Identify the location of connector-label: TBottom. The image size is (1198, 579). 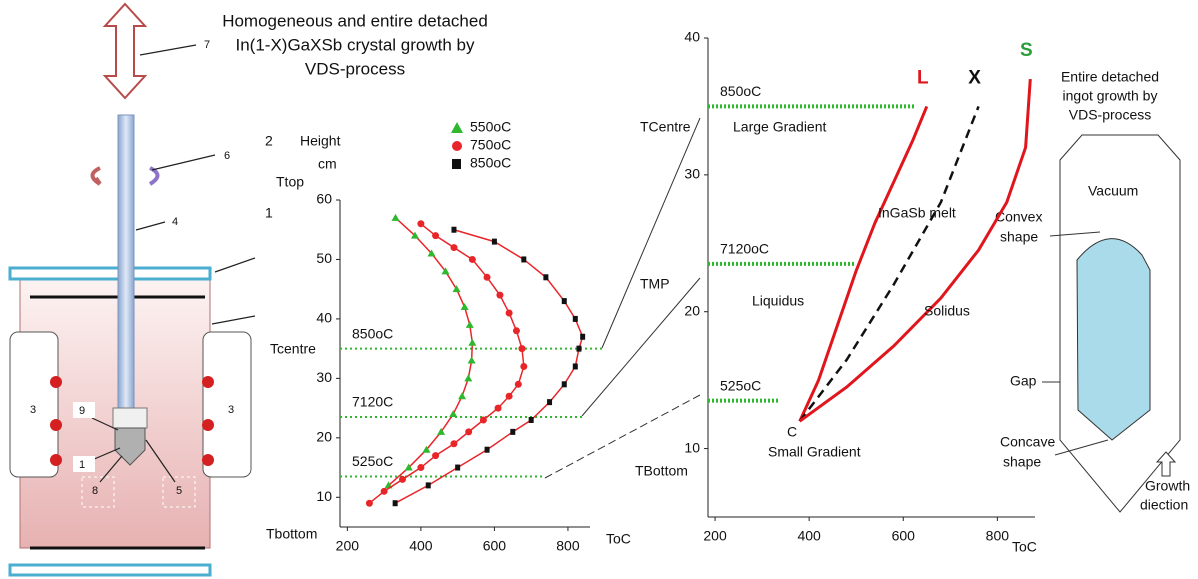
(661, 471).